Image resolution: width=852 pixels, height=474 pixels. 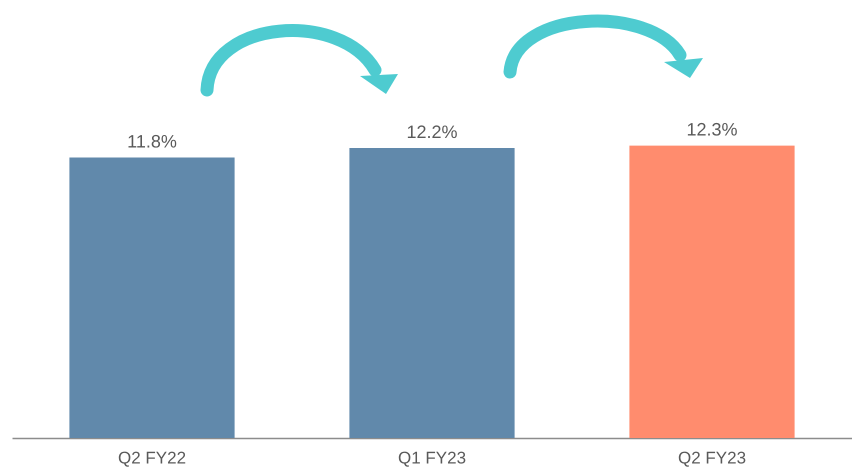 I want to click on data-label: 12.3%, so click(x=712, y=130).